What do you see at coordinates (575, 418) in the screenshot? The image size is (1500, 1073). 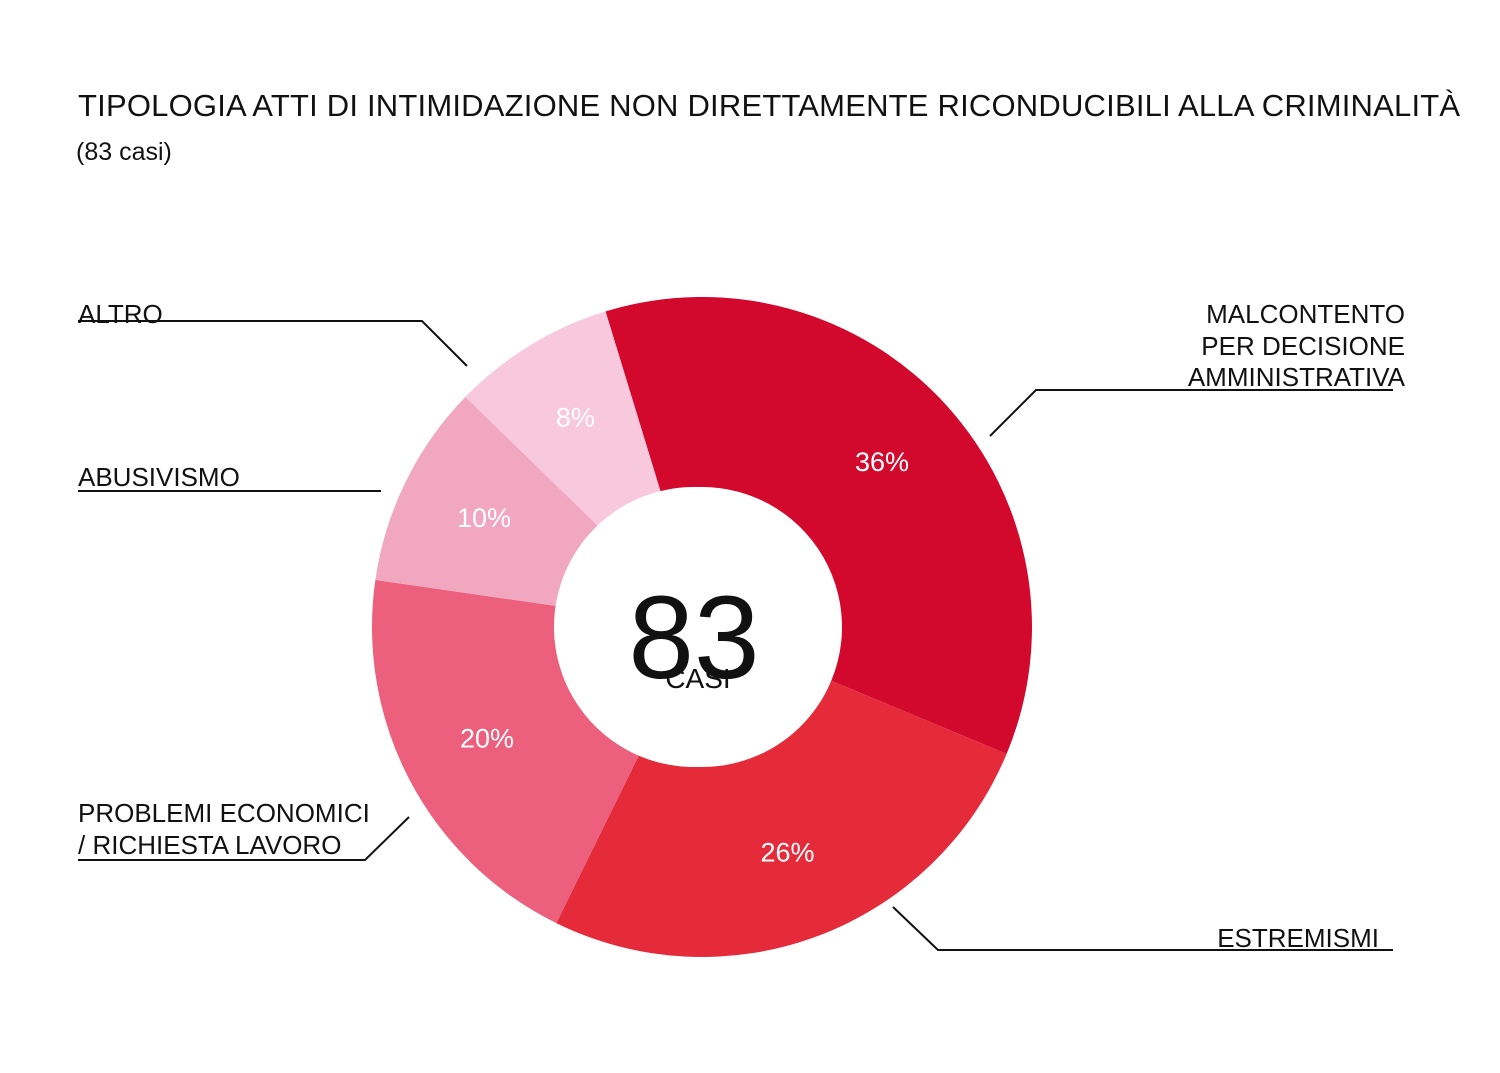 I see `slice-percent-label: 8%` at bounding box center [575, 418].